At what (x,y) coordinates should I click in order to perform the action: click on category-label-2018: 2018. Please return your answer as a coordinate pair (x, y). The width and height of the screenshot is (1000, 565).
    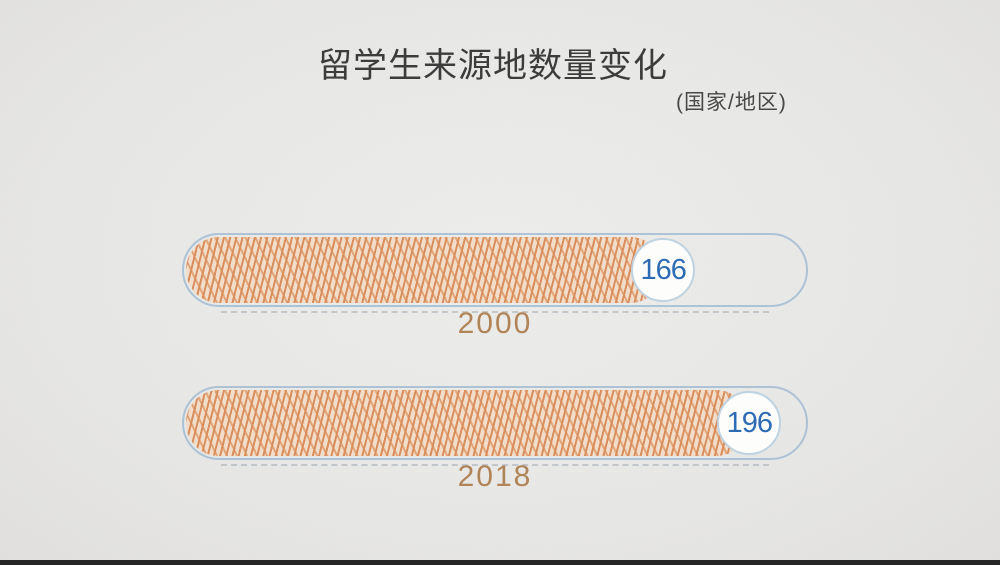
    Looking at the image, I should click on (495, 476).